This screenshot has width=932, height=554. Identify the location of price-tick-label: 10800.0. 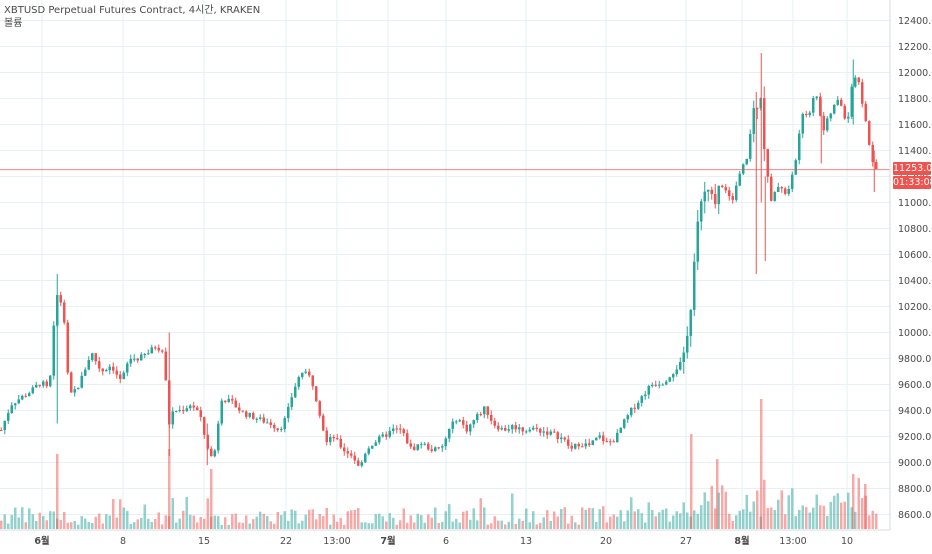
(915, 229).